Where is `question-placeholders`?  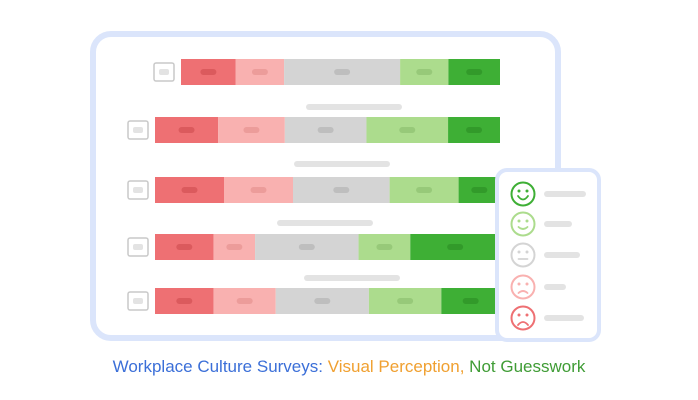 question-placeholders is located at coordinates (339, 192).